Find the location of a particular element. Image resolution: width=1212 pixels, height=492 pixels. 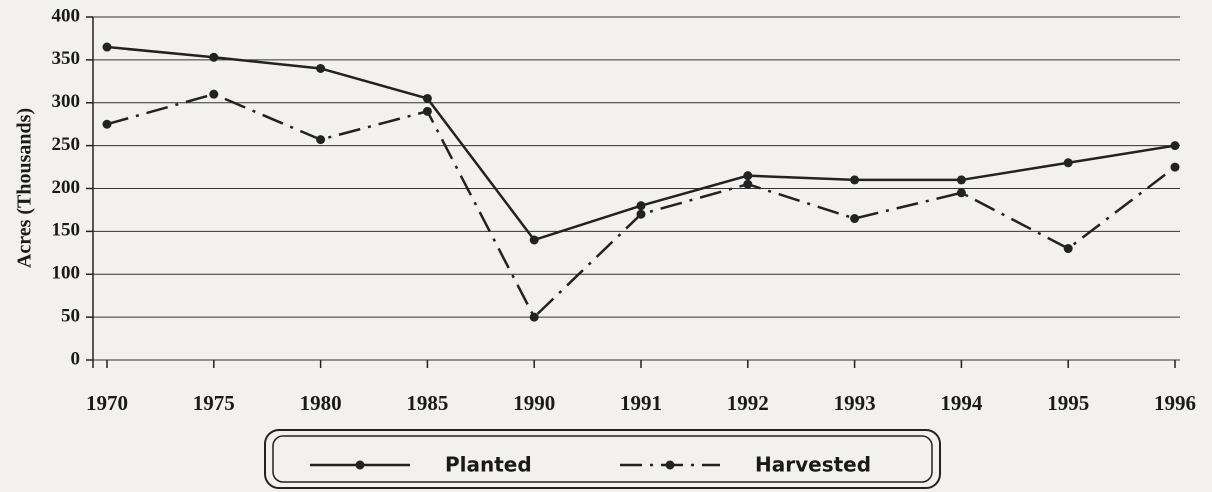

y-tick-label: 200 is located at coordinates (66, 187).